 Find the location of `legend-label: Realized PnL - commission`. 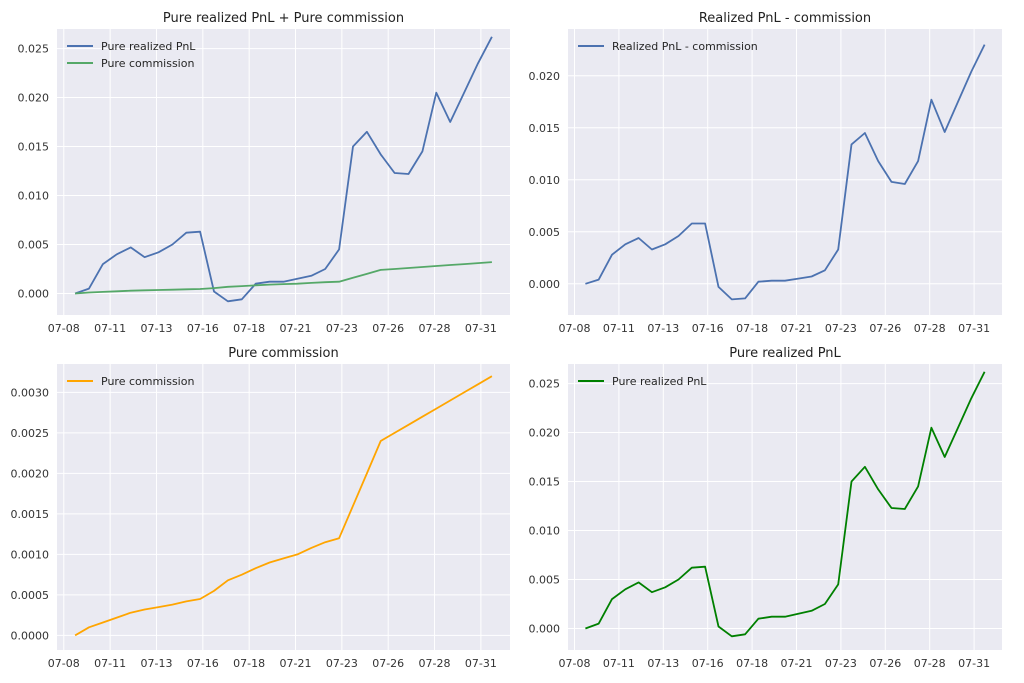

legend-label: Realized PnL - commission is located at coordinates (685, 46).